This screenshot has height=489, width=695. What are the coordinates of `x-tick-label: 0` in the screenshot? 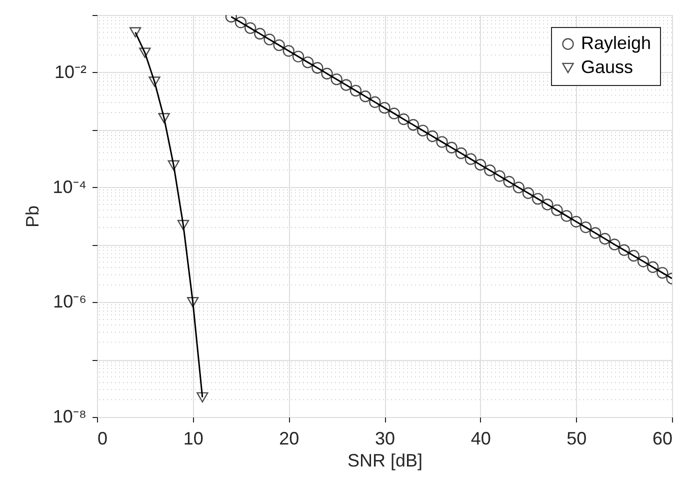 It's located at (103, 438).